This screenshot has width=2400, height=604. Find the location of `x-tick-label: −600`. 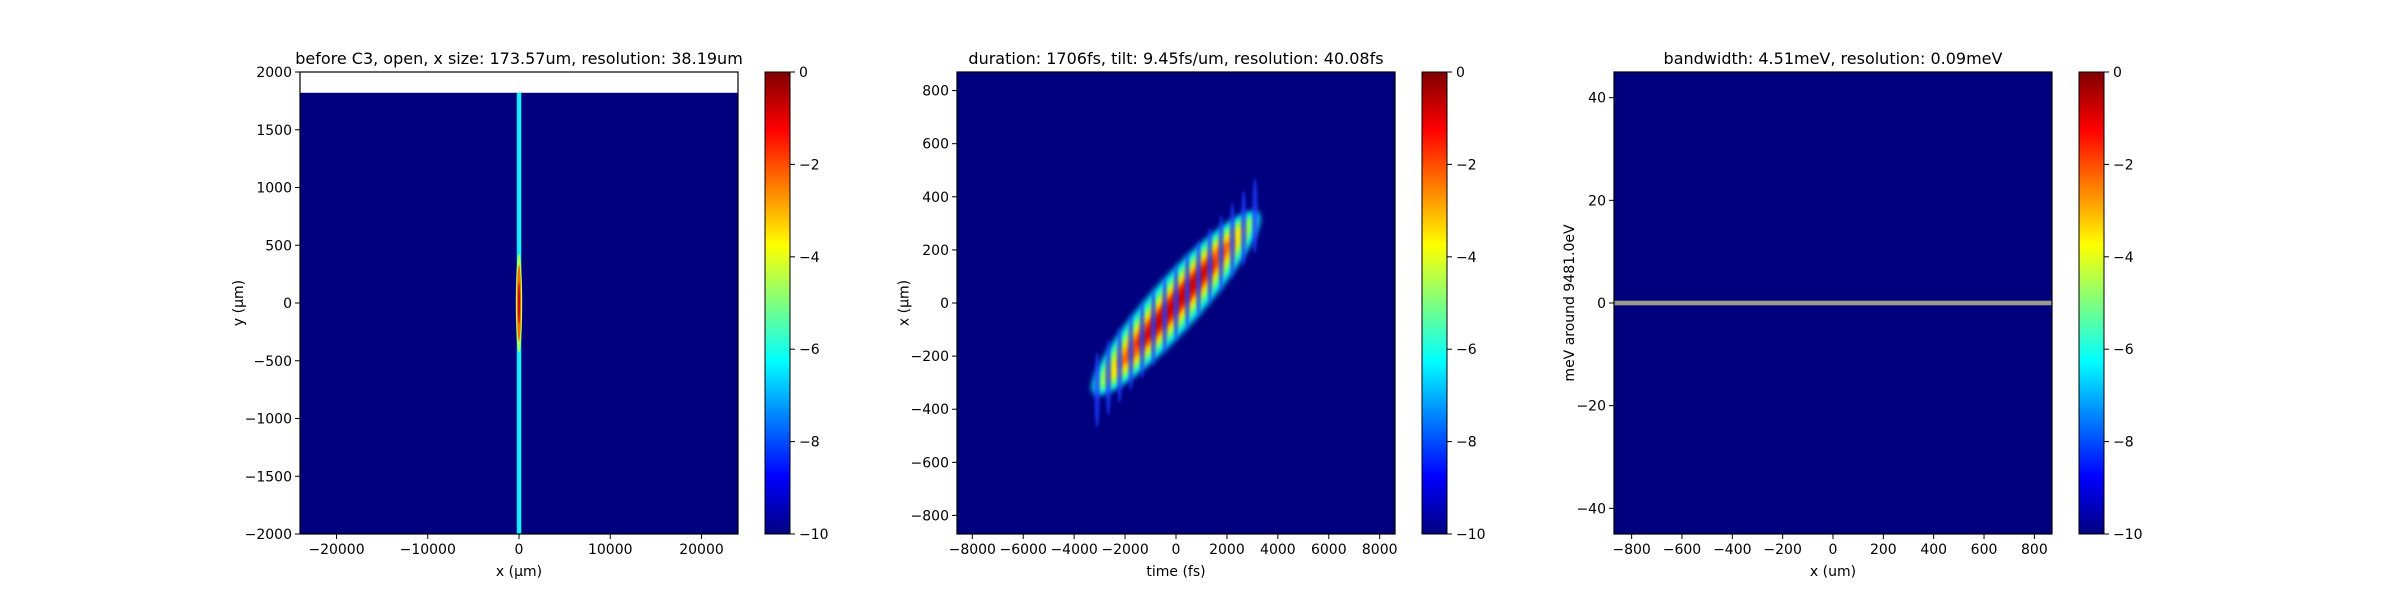

x-tick-label: −600 is located at coordinates (1682, 550).